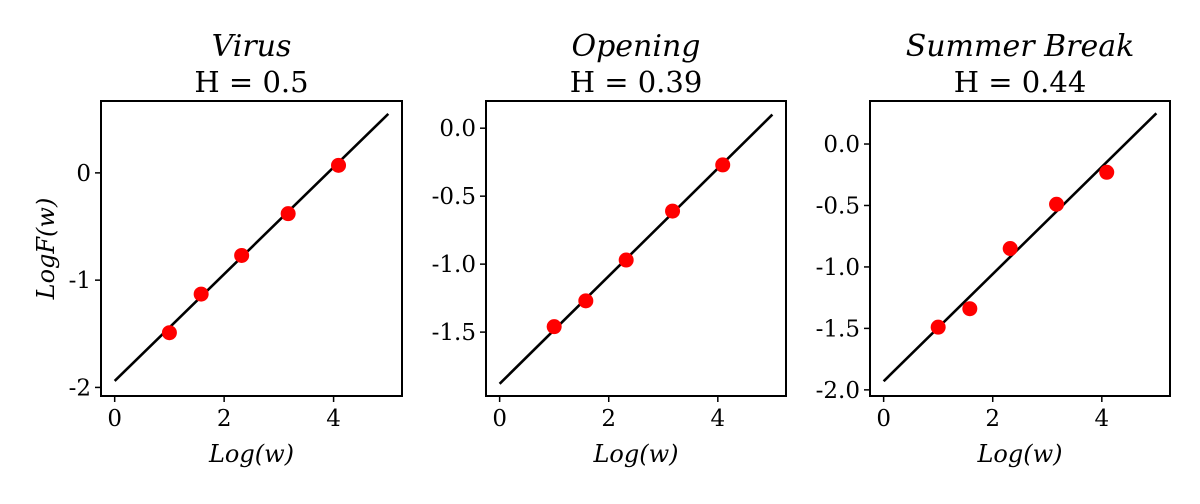 This screenshot has width=1200, height=504. I want to click on chart-subtitle: H = 0.44, so click(1020, 82).